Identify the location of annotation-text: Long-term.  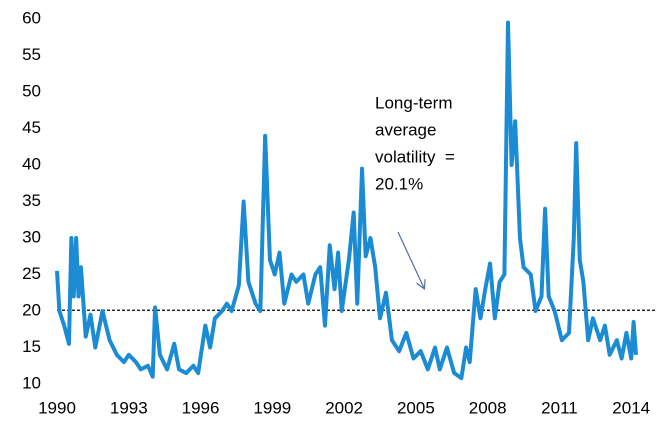
(413, 102).